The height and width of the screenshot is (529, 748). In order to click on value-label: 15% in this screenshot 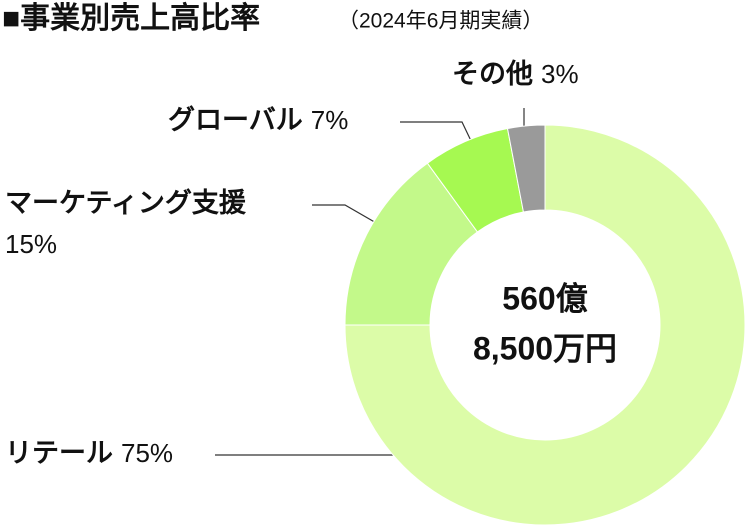, I will do `click(31, 244)`.